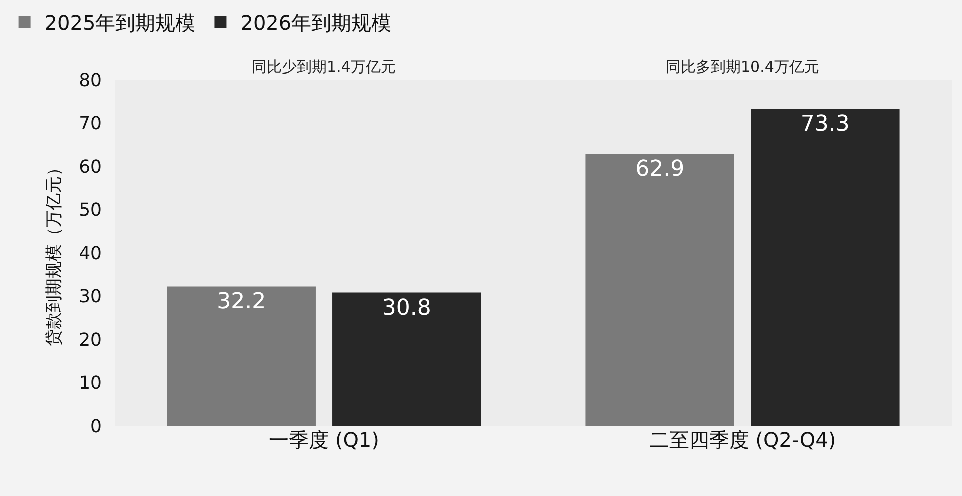 This screenshot has width=962, height=496. Describe the element at coordinates (660, 169) in the screenshot. I see `data-label: 62.9` at that location.